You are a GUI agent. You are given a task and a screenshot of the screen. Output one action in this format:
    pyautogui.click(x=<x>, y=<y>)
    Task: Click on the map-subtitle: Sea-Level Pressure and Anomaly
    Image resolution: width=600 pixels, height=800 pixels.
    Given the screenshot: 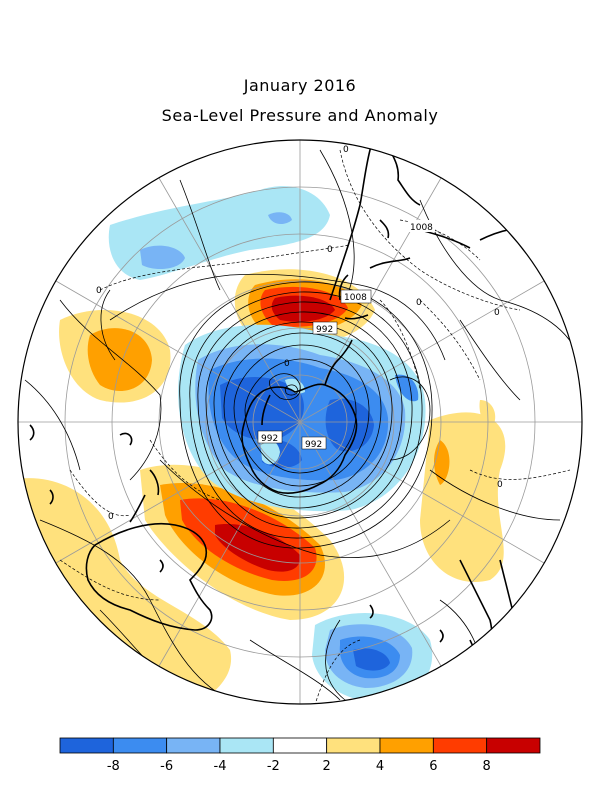 What is the action you would take?
    pyautogui.click(x=300, y=115)
    